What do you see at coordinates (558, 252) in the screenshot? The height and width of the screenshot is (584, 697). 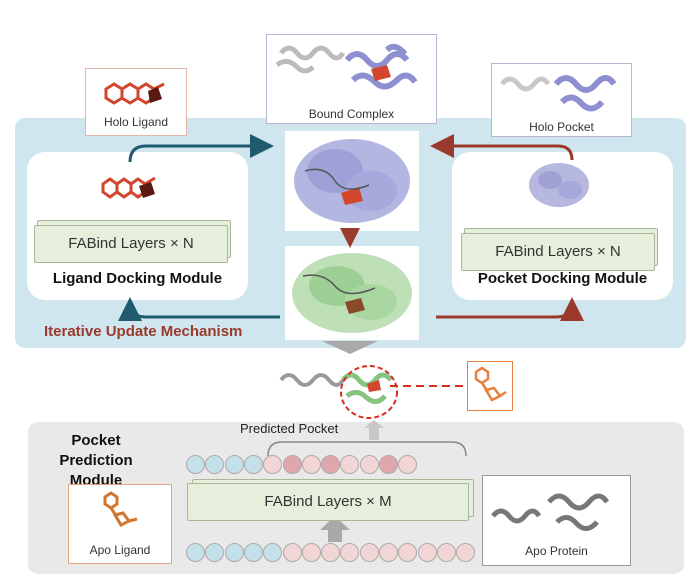 I see `pocket-fabind-layers: FABind Layers × N` at bounding box center [558, 252].